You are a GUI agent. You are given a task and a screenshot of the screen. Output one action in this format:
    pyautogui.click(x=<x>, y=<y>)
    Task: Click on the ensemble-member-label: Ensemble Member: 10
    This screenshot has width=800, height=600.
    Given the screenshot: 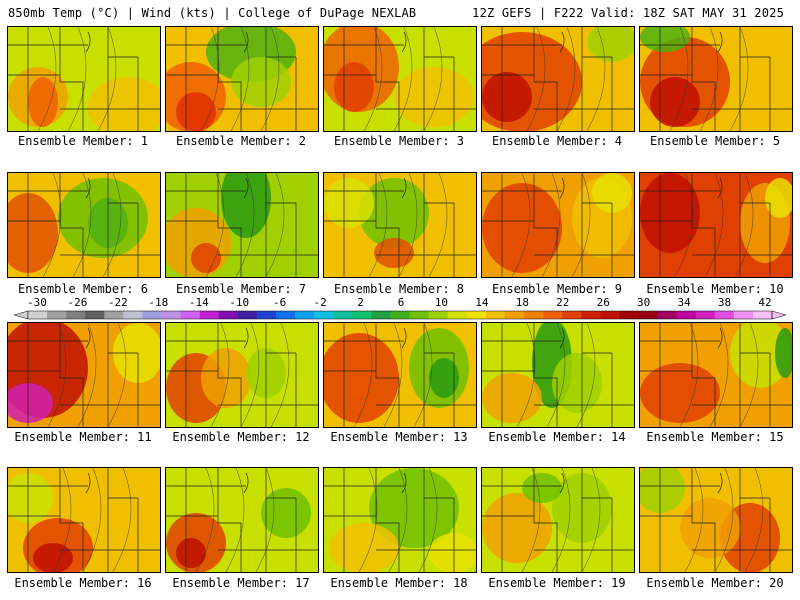 What is the action you would take?
    pyautogui.click(x=715, y=289)
    